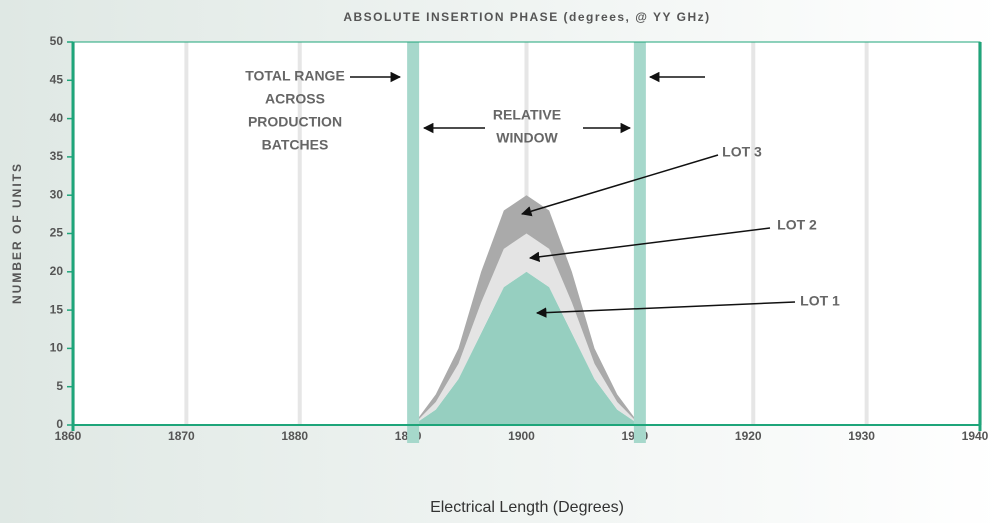 Image resolution: width=1003 pixels, height=523 pixels. I want to click on annotation: ACROSS, so click(295, 99).